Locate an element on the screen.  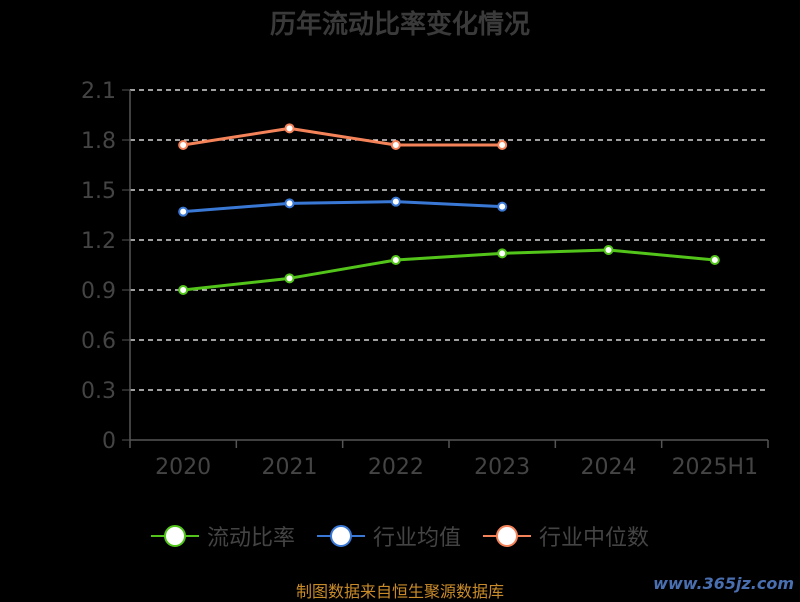
y-tick-label: 2.1 is located at coordinates (98, 91).